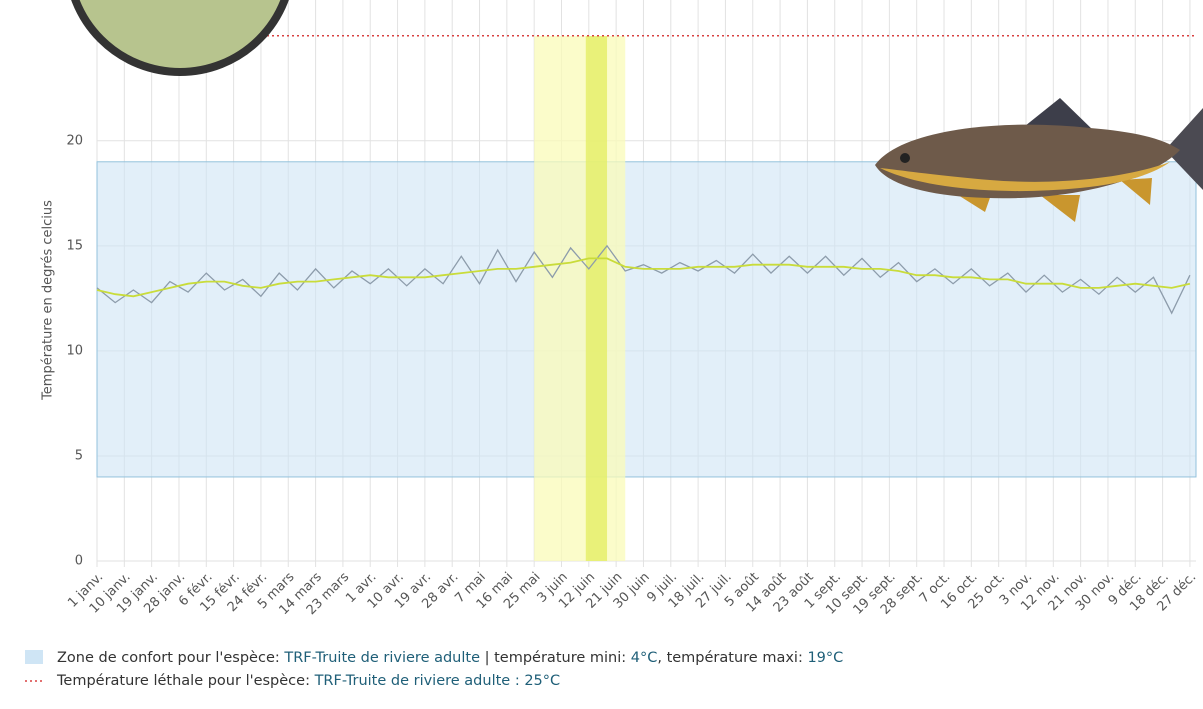  Describe the element at coordinates (34, 657) in the screenshot. I see `legend-swatch` at that location.